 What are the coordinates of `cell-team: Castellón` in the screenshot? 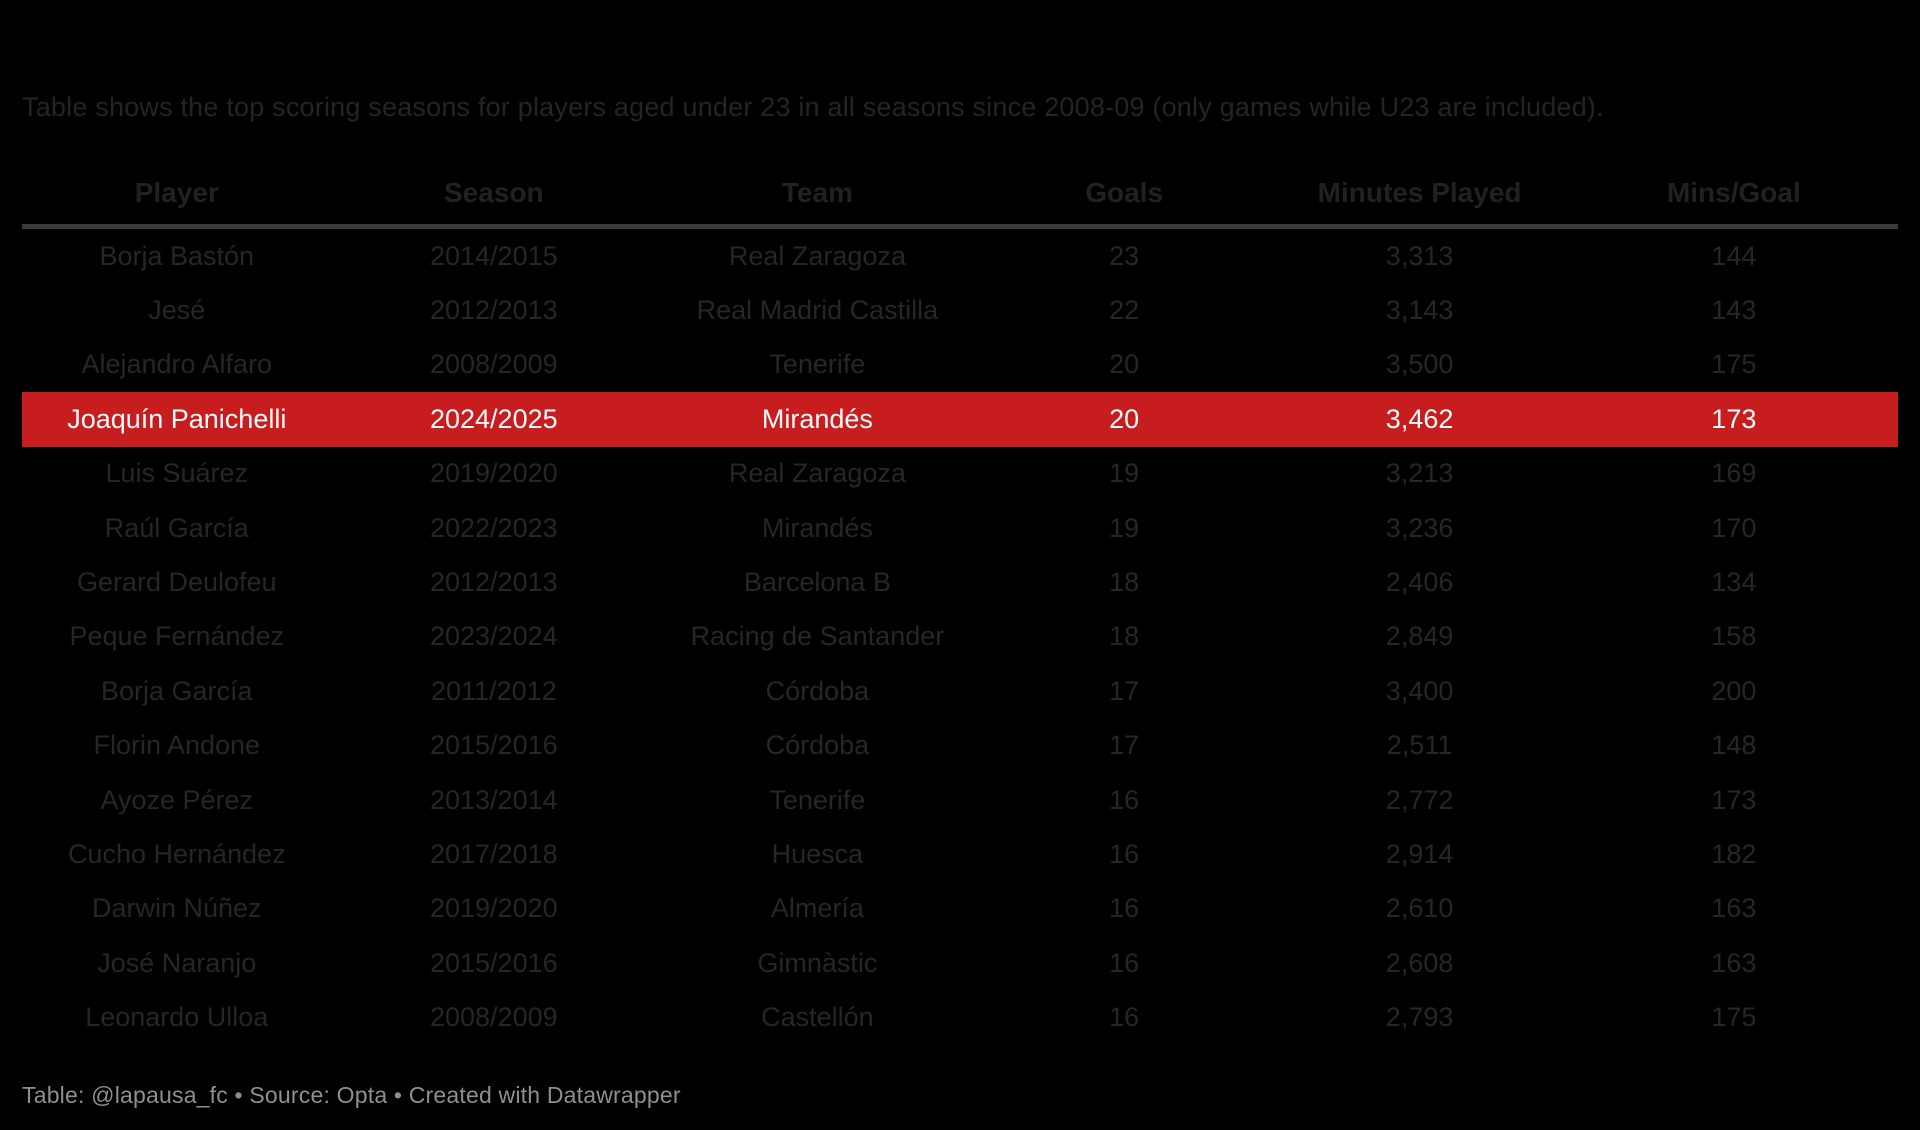 It's located at (817, 1017).